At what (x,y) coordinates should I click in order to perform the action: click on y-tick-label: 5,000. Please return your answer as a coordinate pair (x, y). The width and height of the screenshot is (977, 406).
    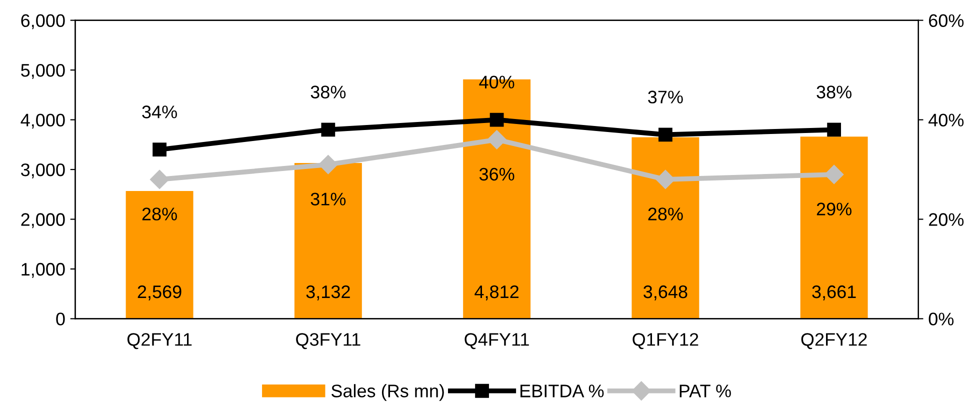
    Looking at the image, I should click on (43, 71).